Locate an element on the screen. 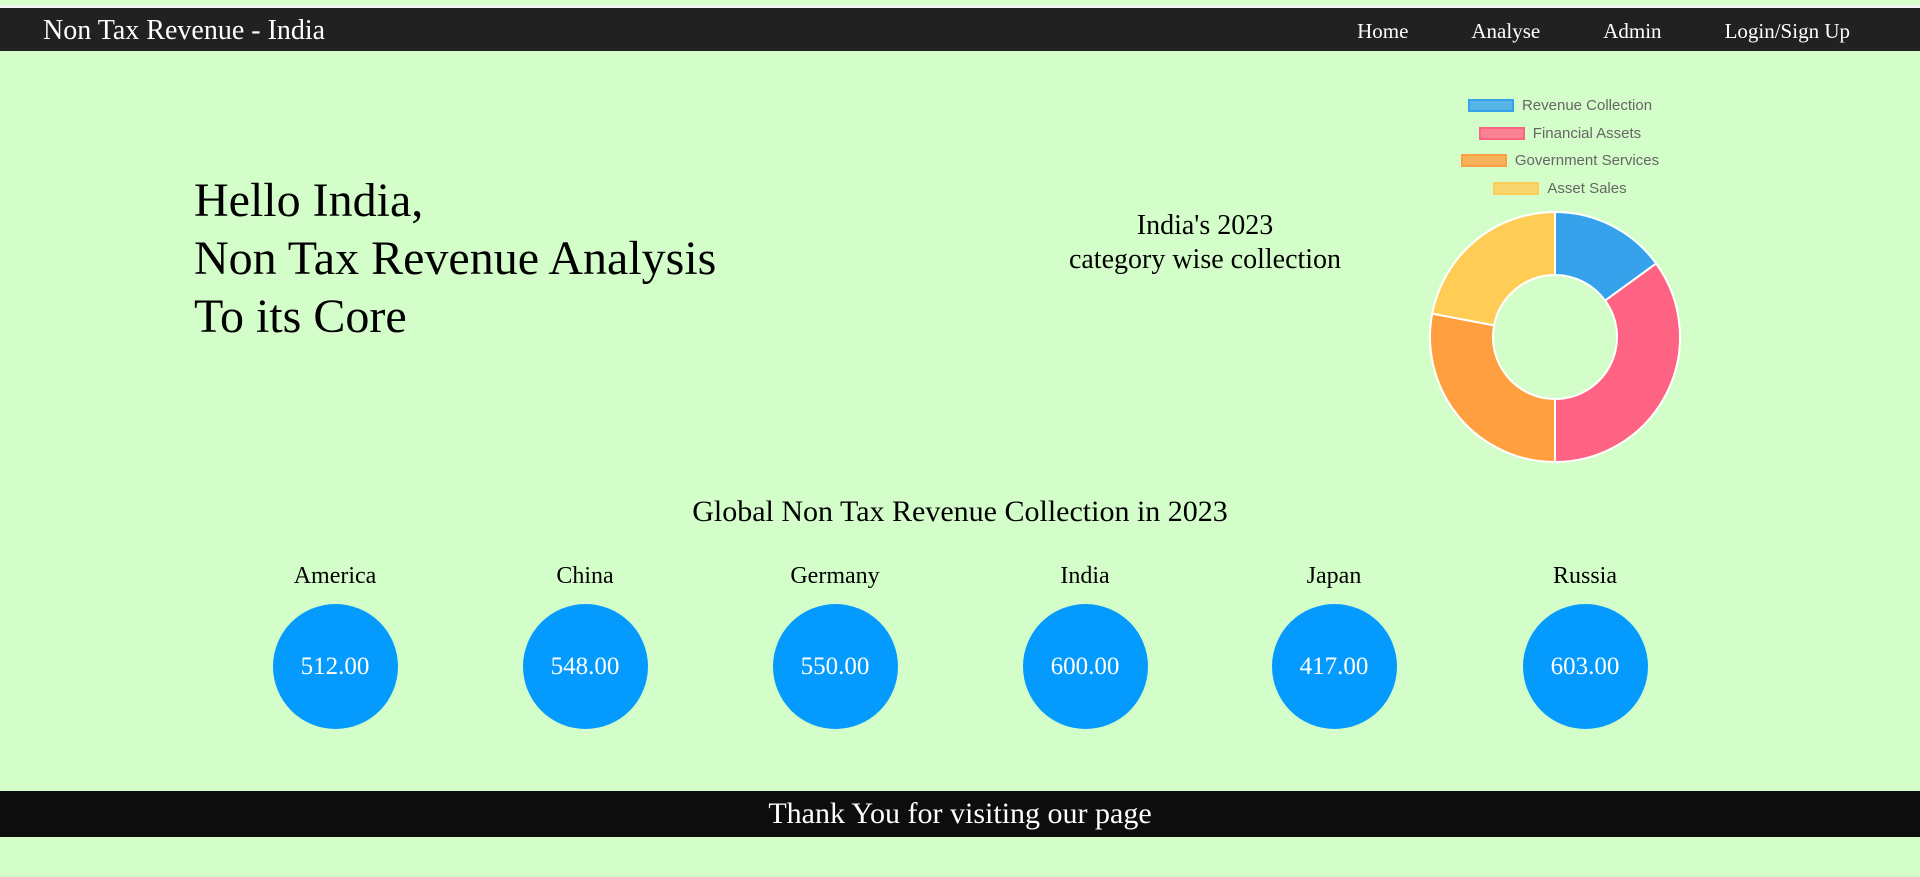  country-name: America is located at coordinates (335, 576).